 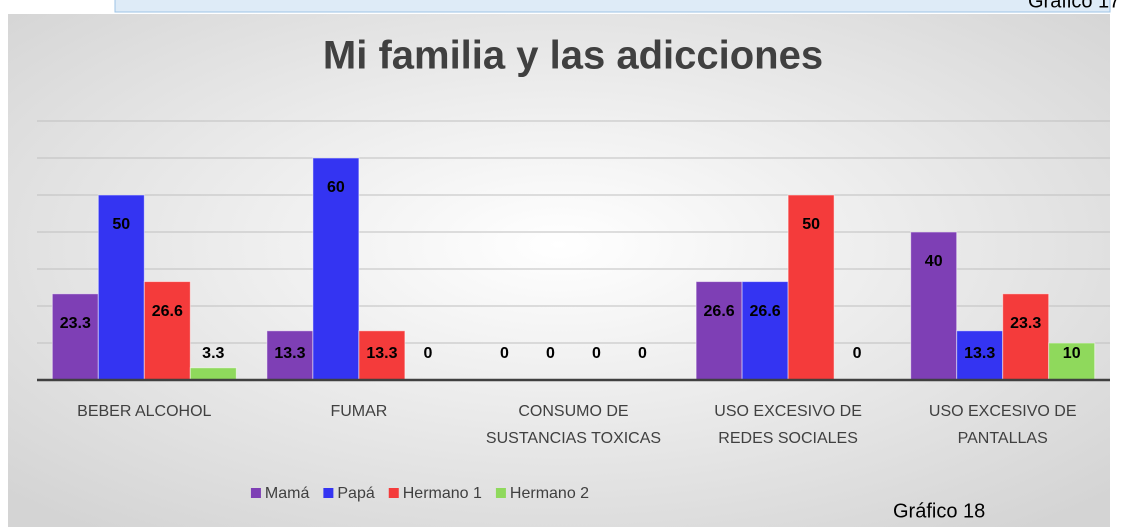 What do you see at coordinates (287, 493) in the screenshot?
I see `legend-label: Mamá` at bounding box center [287, 493].